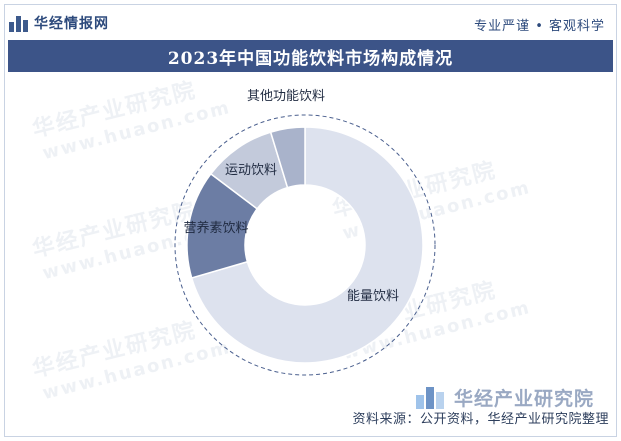 The image size is (621, 441). I want to click on corner-logo-icon, so click(431, 397).